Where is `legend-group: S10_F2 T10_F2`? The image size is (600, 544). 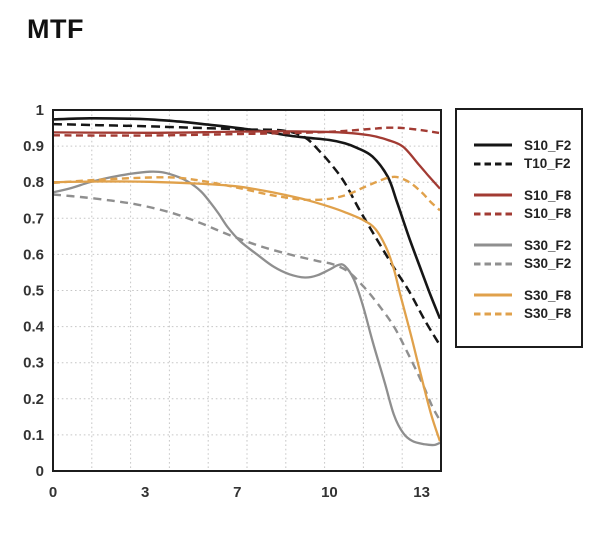
legend-group: S10_F2 T10_F2 is located at coordinates (519, 154).